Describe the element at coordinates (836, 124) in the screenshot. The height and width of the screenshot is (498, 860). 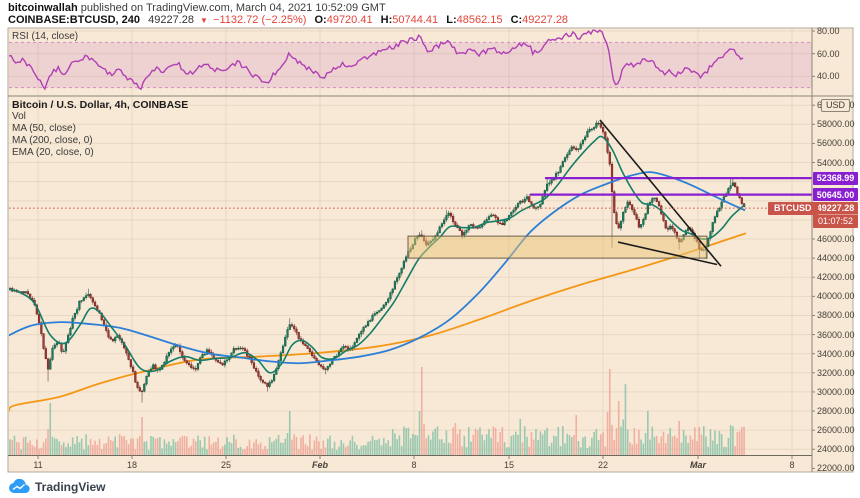
I see `price-tick: 58000.00` at that location.